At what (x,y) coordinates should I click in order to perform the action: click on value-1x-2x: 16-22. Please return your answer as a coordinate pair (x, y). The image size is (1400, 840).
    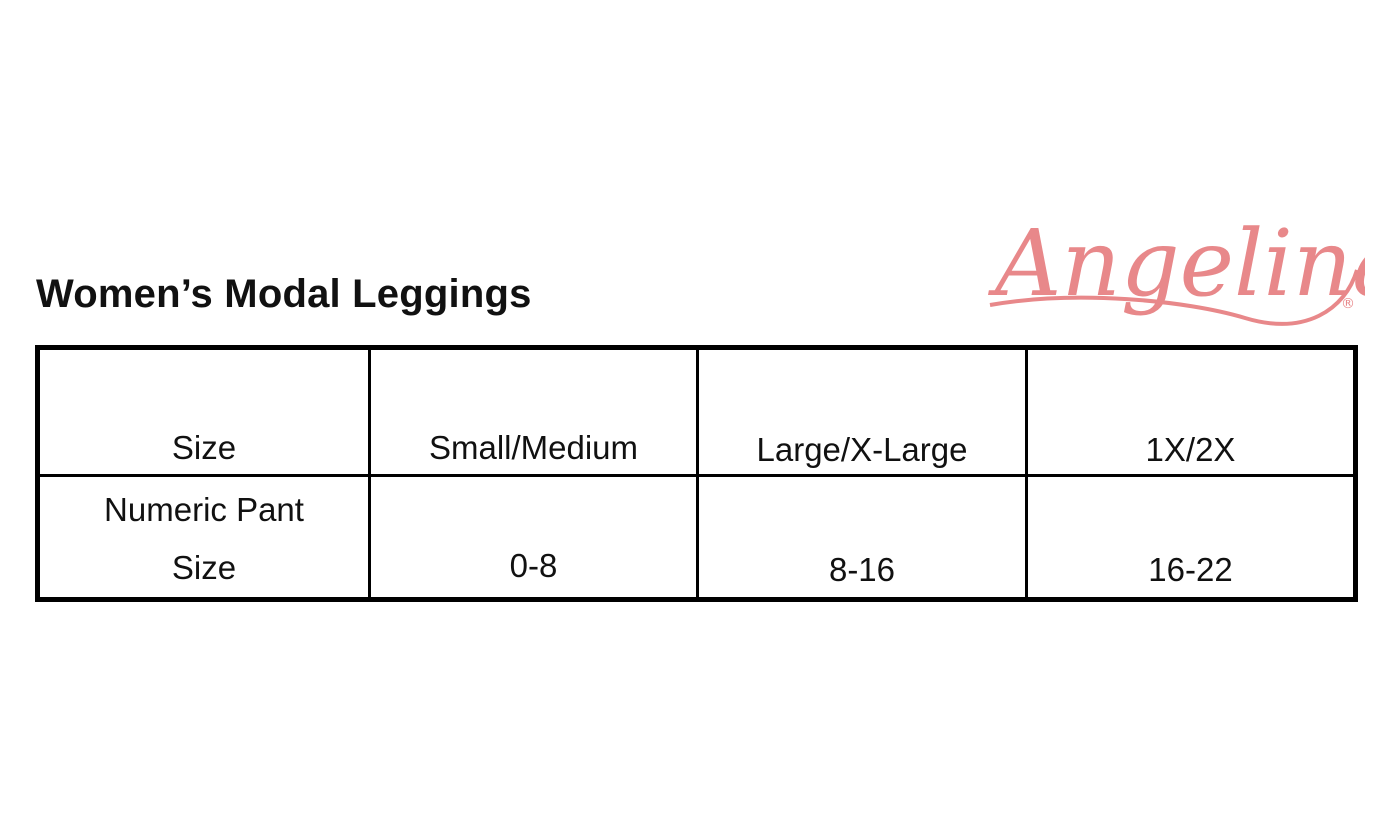
    Looking at the image, I should click on (1190, 569).